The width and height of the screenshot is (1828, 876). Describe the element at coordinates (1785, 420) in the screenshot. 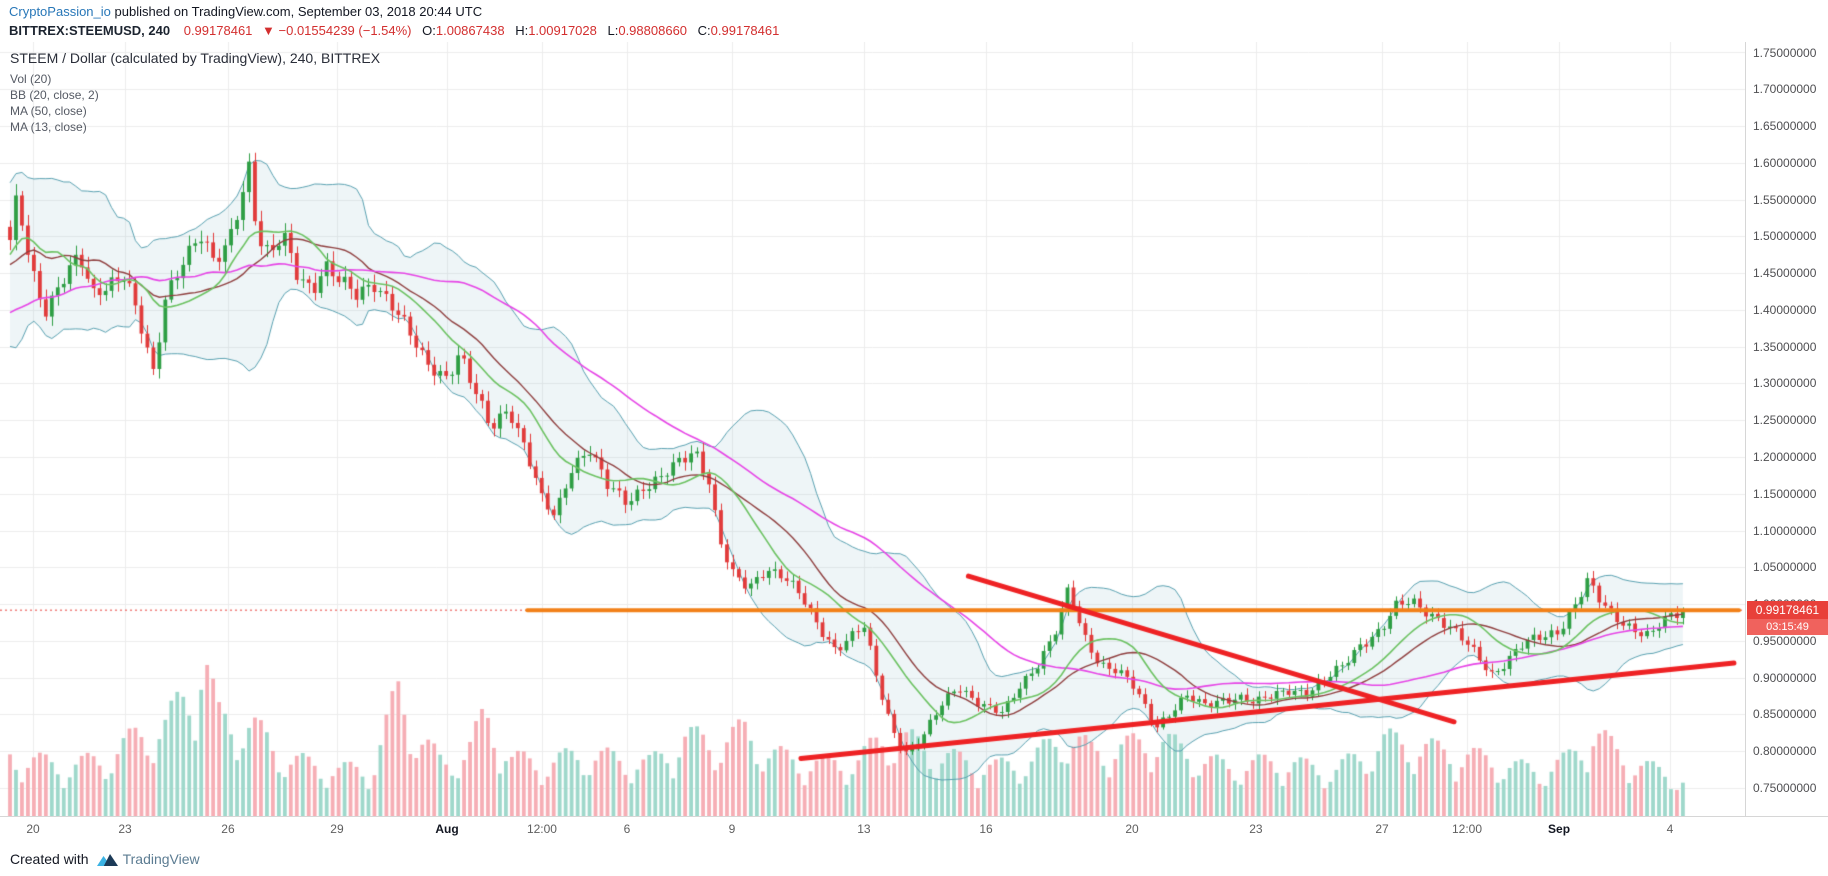

I see `price-tick-label: 1.25000000` at that location.